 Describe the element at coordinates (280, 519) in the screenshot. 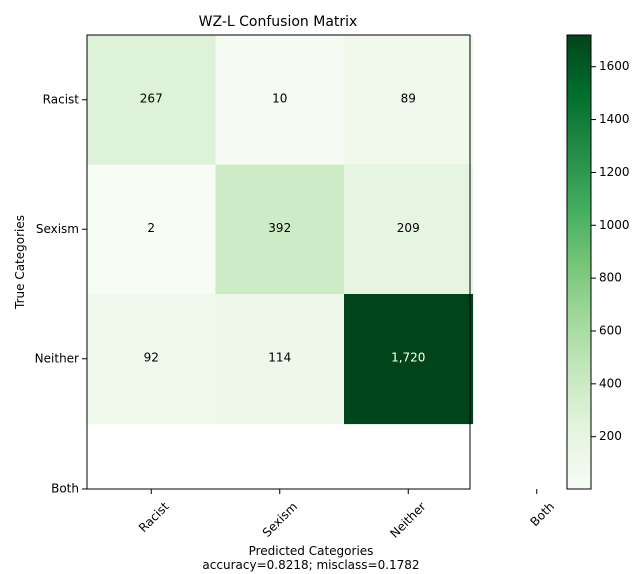

I see `x-tick-label: Sexism` at that location.